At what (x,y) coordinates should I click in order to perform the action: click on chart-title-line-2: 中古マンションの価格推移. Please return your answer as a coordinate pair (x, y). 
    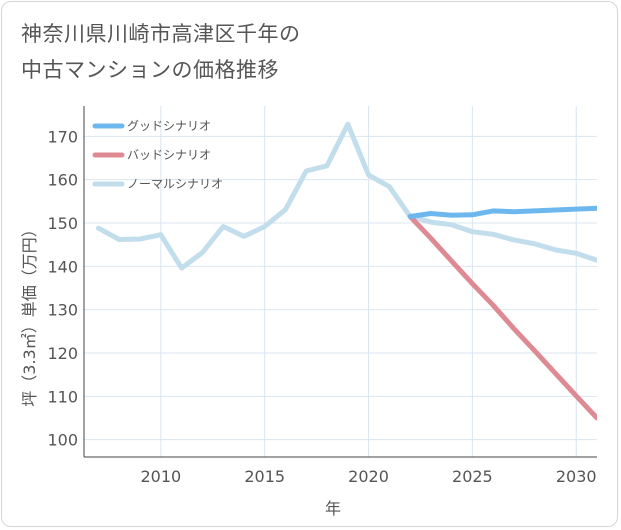
    Looking at the image, I should click on (150, 70).